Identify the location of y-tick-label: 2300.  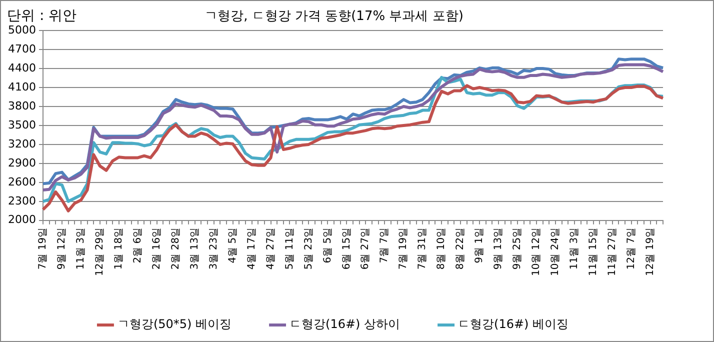
(22, 201).